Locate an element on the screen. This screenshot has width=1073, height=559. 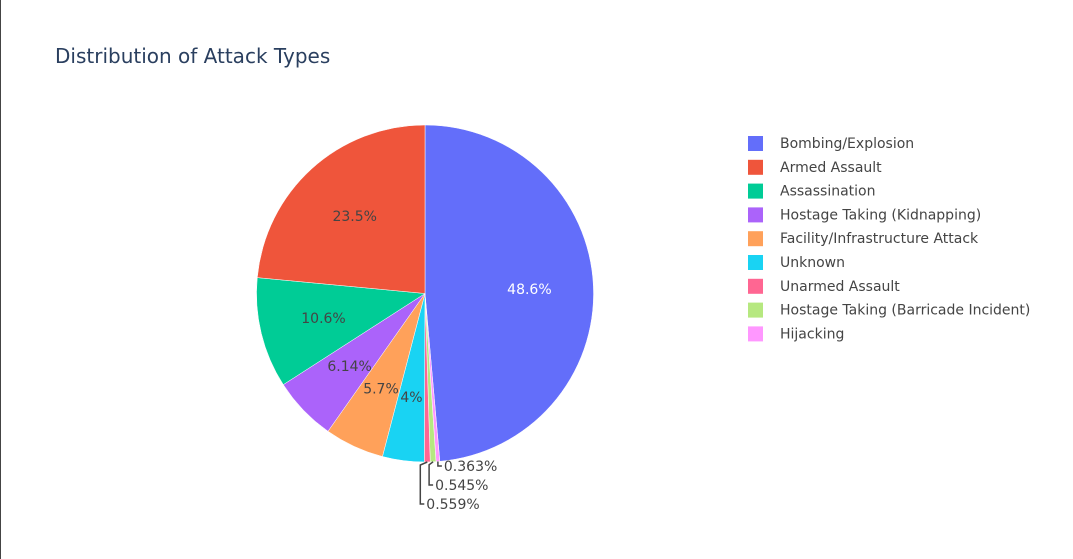
legend-item-assassination: Assassination is located at coordinates (812, 192).